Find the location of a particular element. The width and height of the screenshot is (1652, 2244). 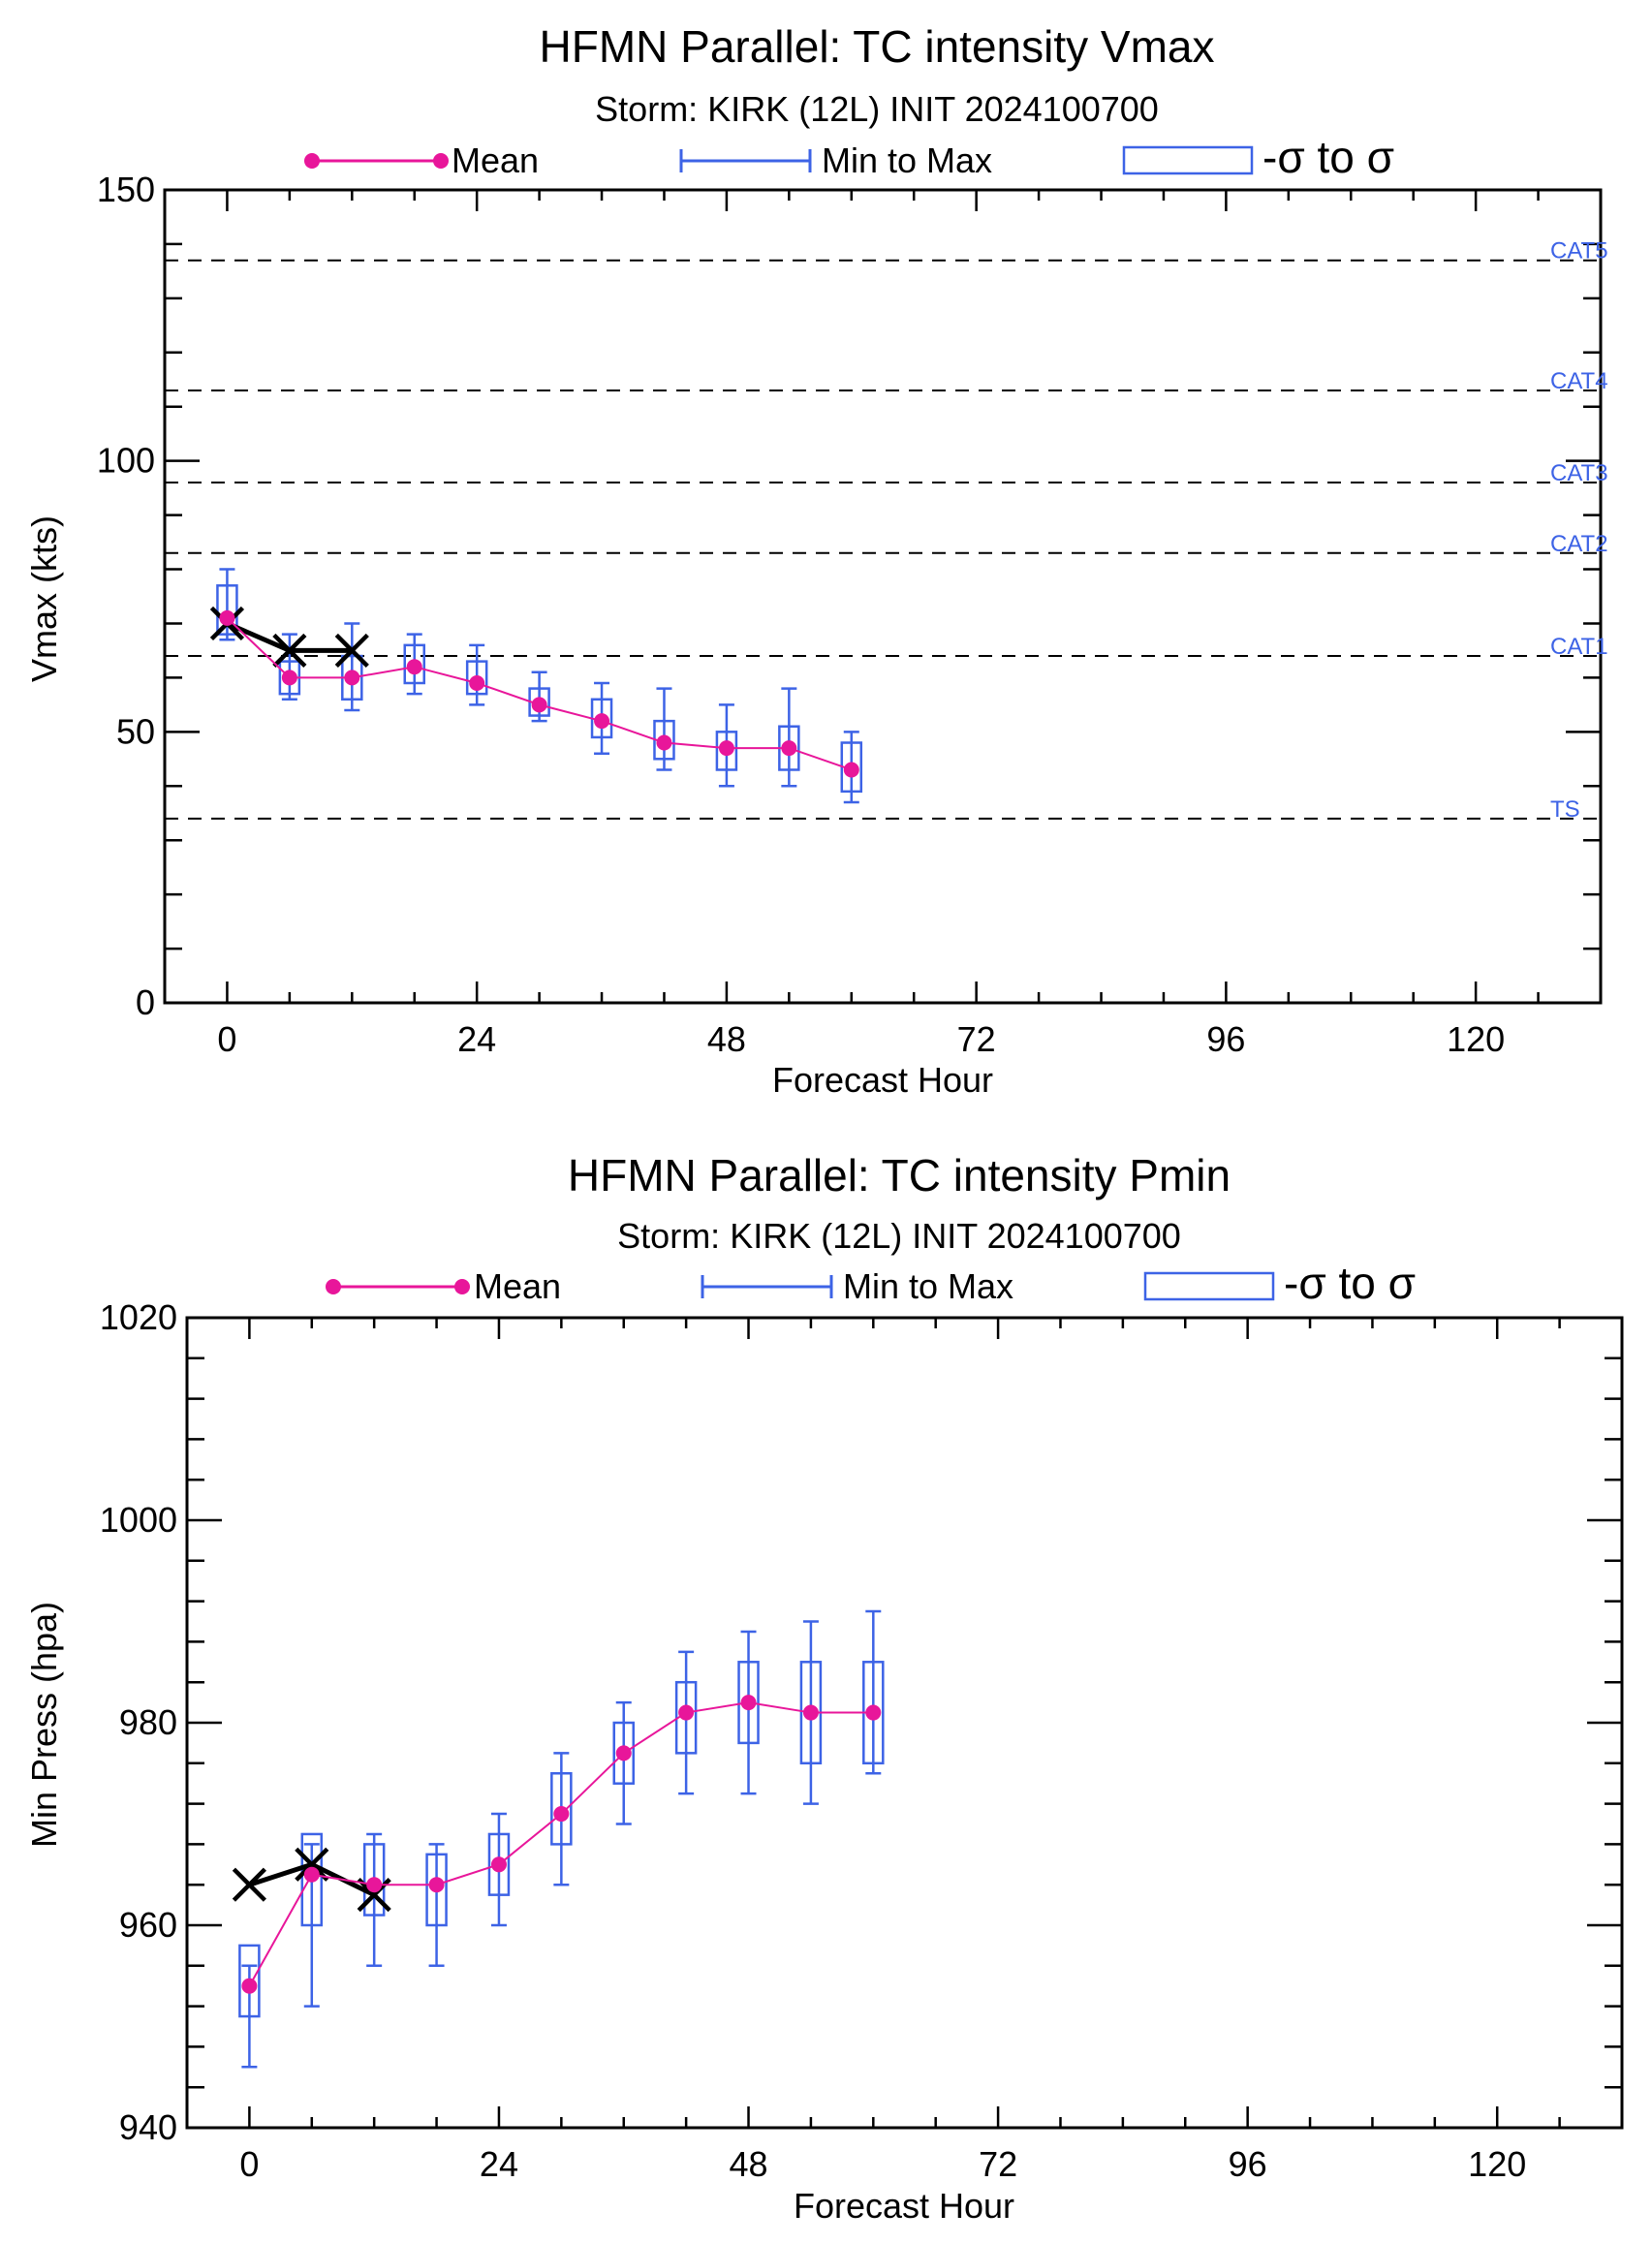

vmax-x-axis-label: Forecast Hour is located at coordinates (882, 1080).